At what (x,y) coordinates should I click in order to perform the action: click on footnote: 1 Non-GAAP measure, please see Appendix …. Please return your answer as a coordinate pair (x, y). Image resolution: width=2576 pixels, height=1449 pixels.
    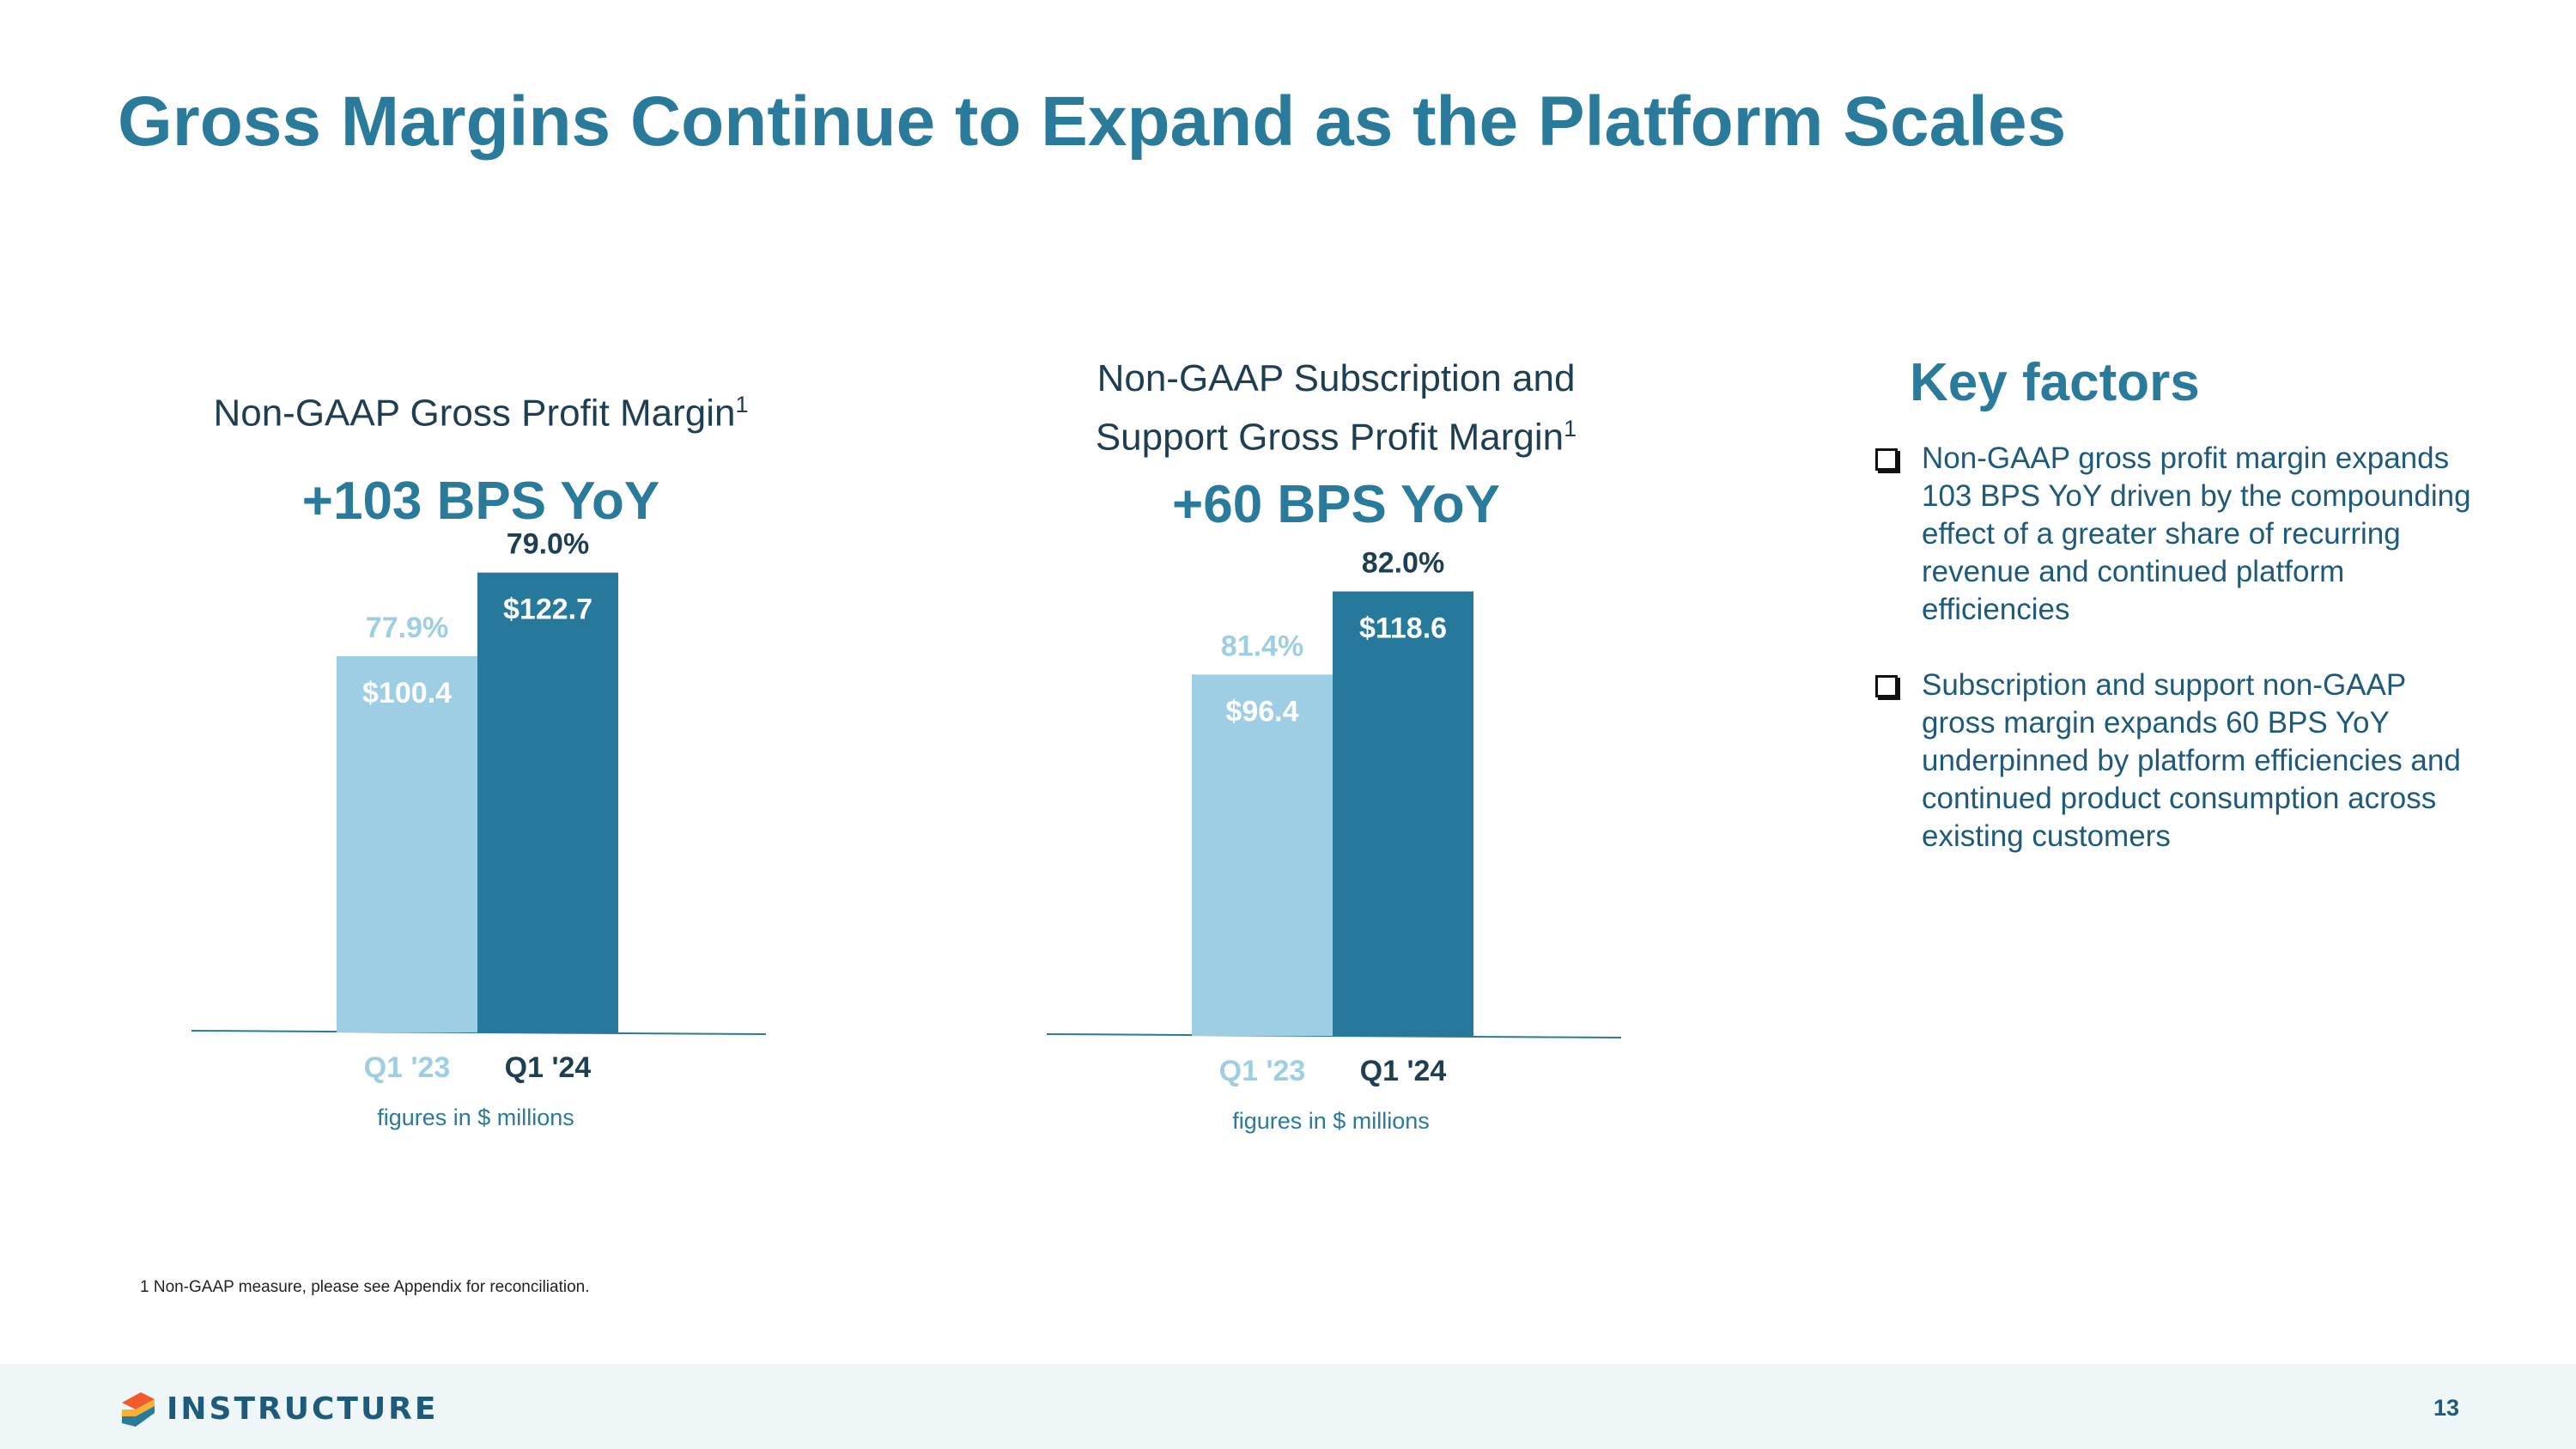
    Looking at the image, I should click on (365, 1287).